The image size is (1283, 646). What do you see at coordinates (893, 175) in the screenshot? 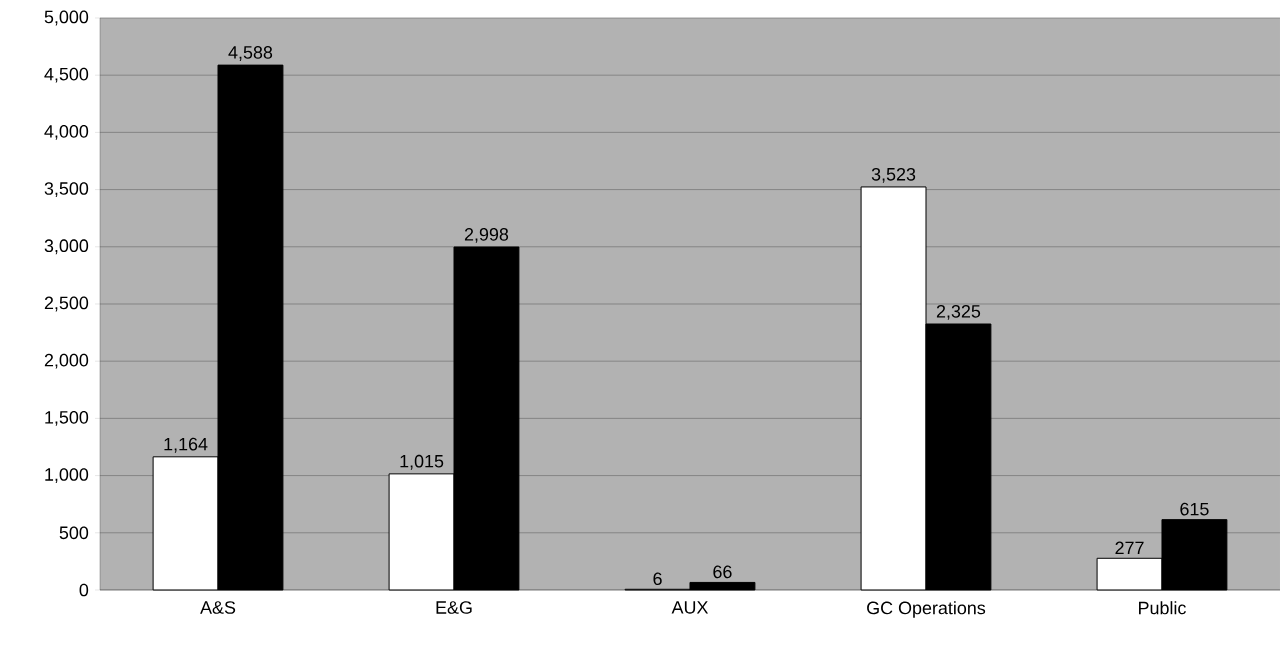
I see `data-label: 3,523` at bounding box center [893, 175].